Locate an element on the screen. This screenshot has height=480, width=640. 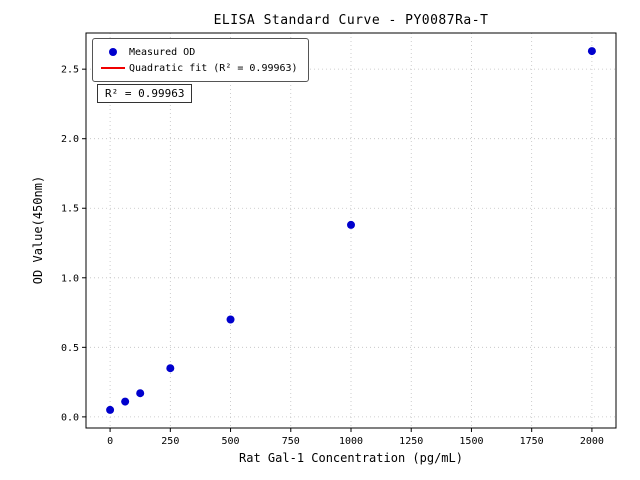
y-tick-label: 1.0 is located at coordinates (70, 278).